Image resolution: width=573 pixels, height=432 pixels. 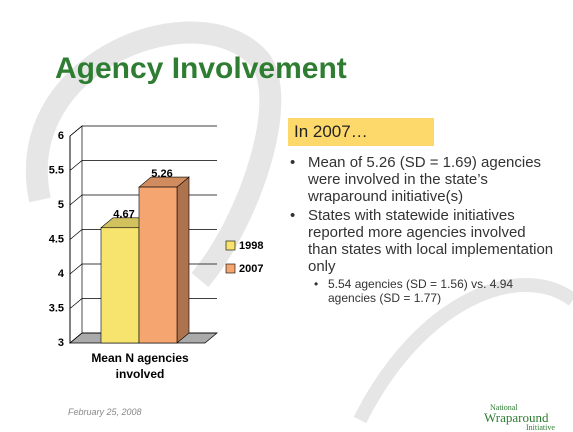 What do you see at coordinates (140, 366) in the screenshot?
I see `x-tick-label: Mean N agencies involved` at bounding box center [140, 366].